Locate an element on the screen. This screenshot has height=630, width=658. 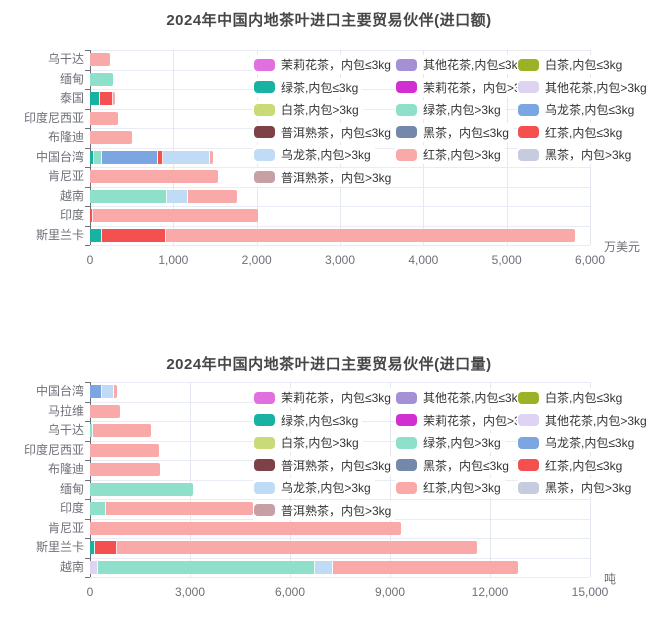
y-axis-category-label: 乌干达 is located at coordinates (65, 59).